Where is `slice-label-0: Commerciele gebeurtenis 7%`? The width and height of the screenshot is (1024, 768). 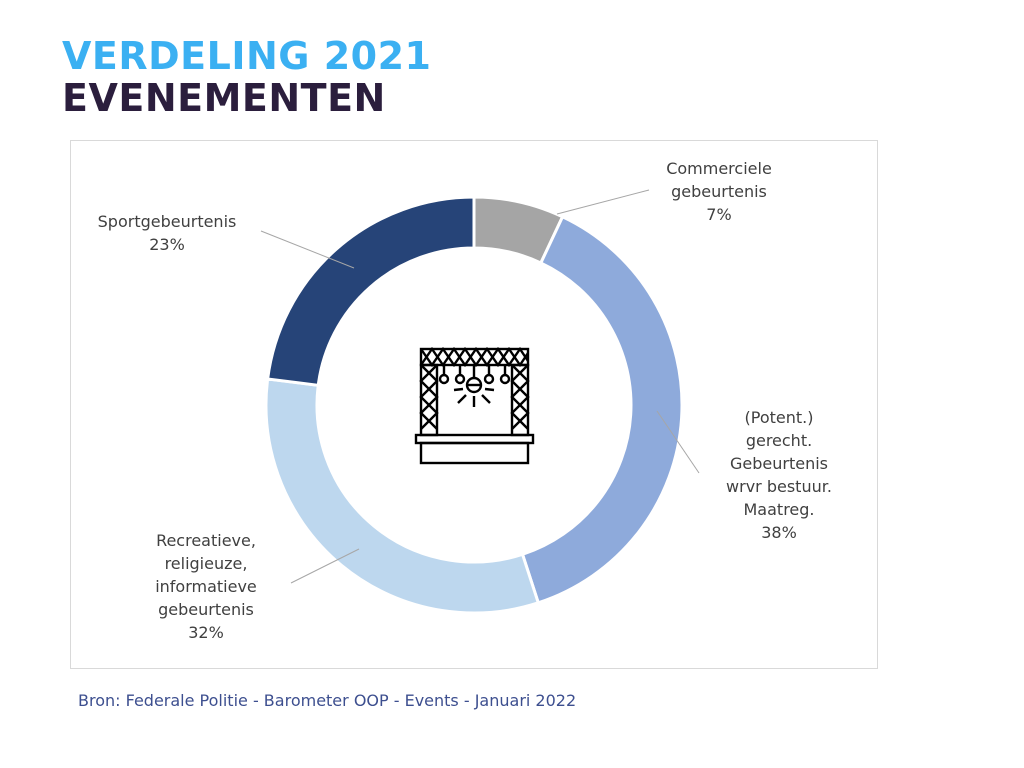
slice-label-0: Commerciele gebeurtenis 7% is located at coordinates (719, 191).